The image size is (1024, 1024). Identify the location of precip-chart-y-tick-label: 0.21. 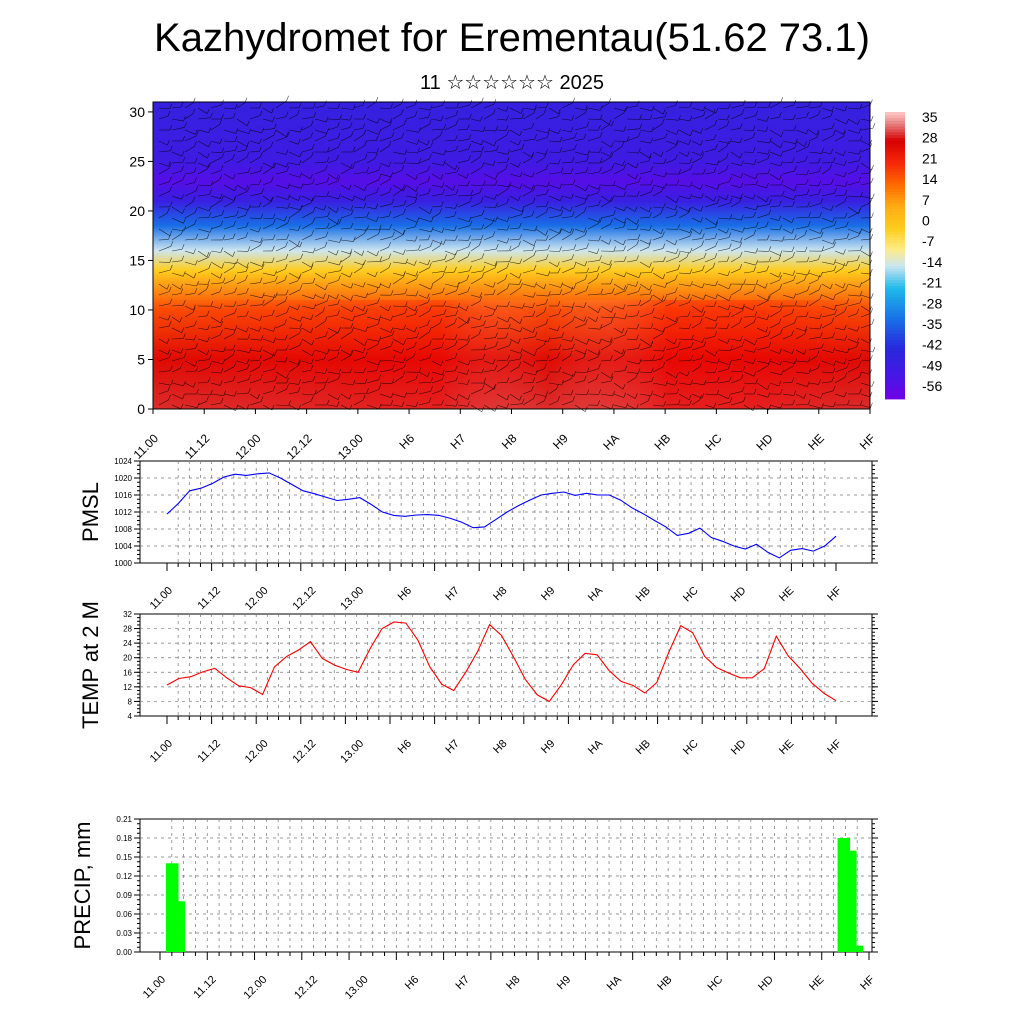
(124, 819).